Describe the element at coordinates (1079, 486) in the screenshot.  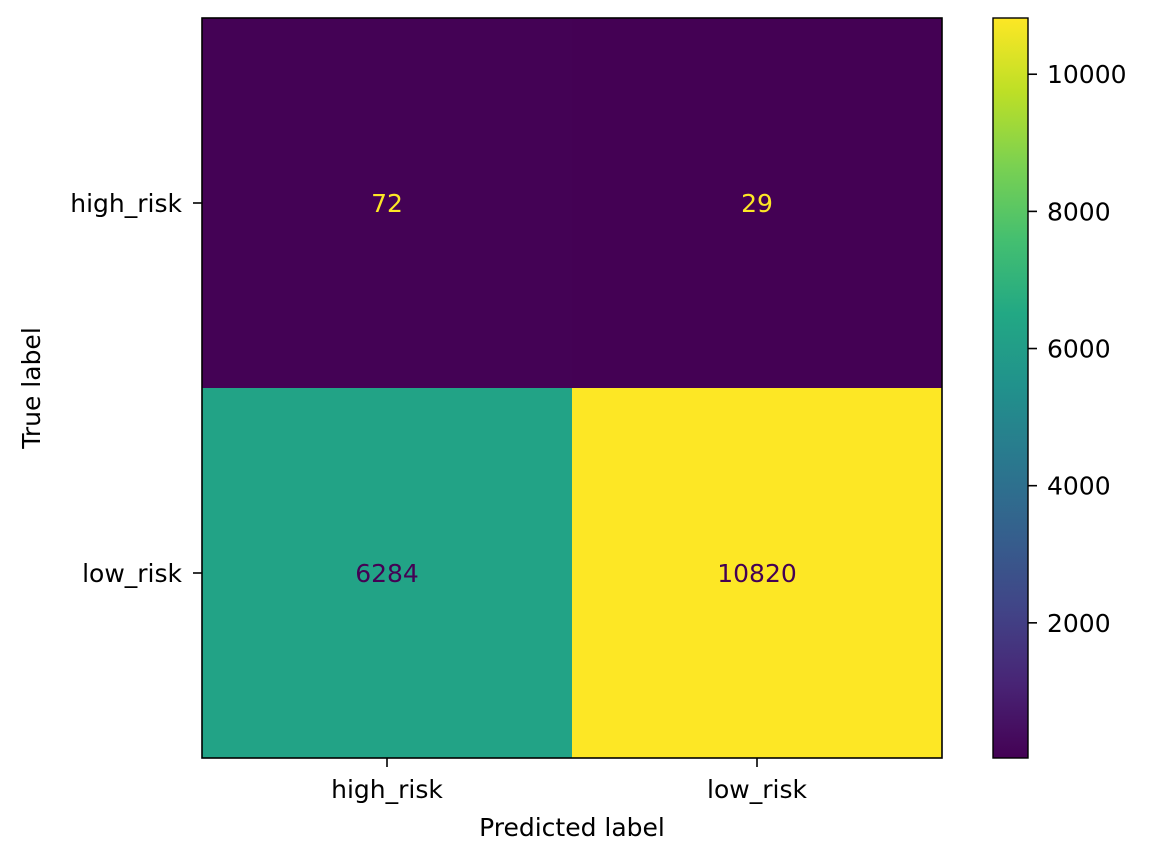
I see `colorbar-tick-label: 4000` at that location.